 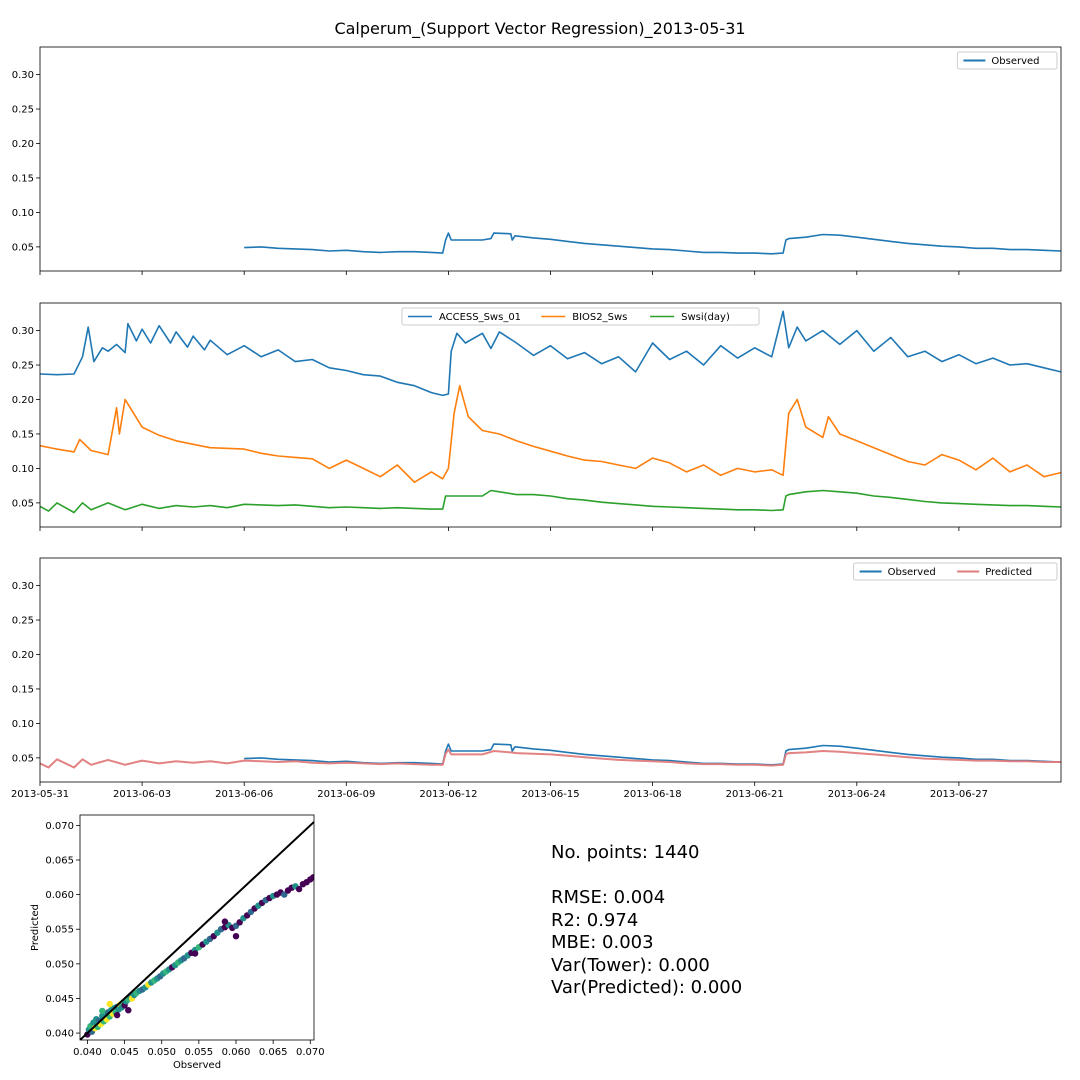 I want to click on legend-label: BIOS2_Sws, so click(x=599, y=317).